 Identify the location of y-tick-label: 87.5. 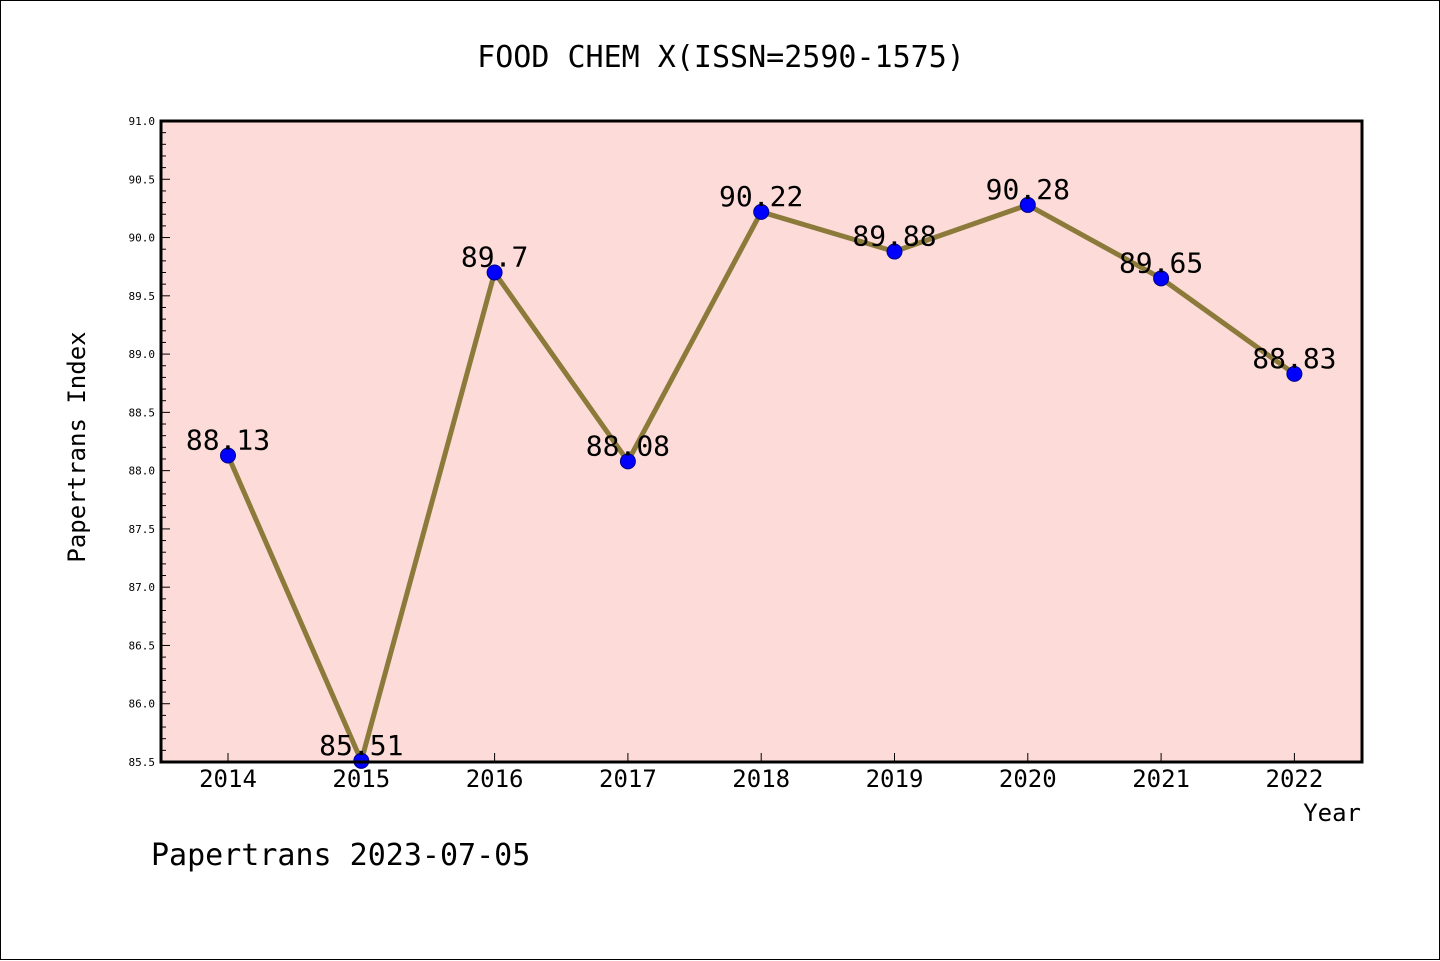
(142, 529).